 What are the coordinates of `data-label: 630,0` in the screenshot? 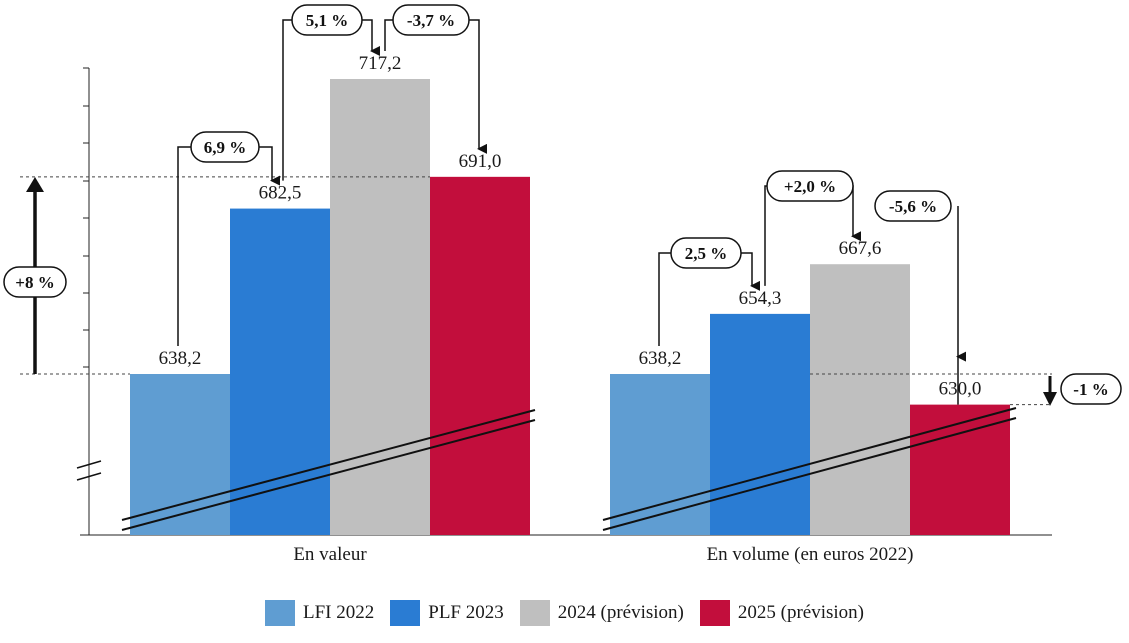 It's located at (960, 389).